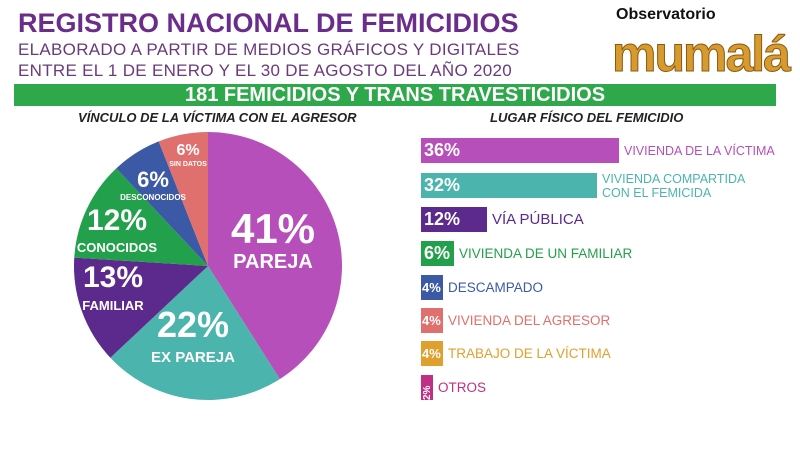 Image resolution: width=800 pixels, height=450 pixels. Describe the element at coordinates (666, 14) in the screenshot. I see `logo-text-top: Observatorio` at that location.